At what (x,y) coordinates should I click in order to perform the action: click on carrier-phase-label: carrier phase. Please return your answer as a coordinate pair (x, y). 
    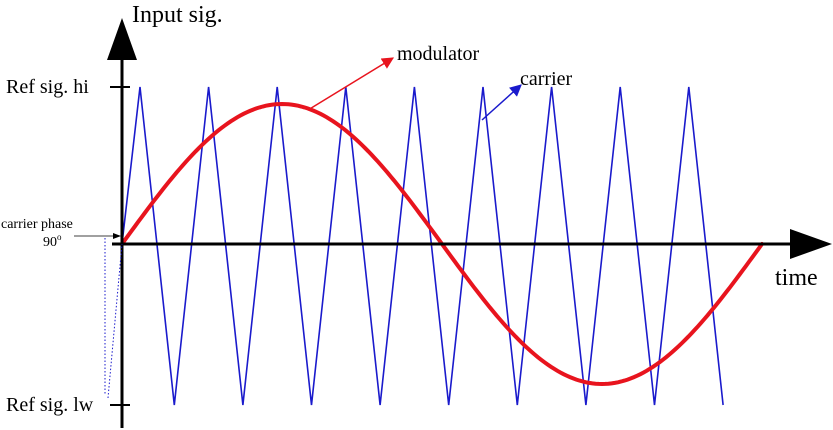
    Looking at the image, I should click on (37, 224).